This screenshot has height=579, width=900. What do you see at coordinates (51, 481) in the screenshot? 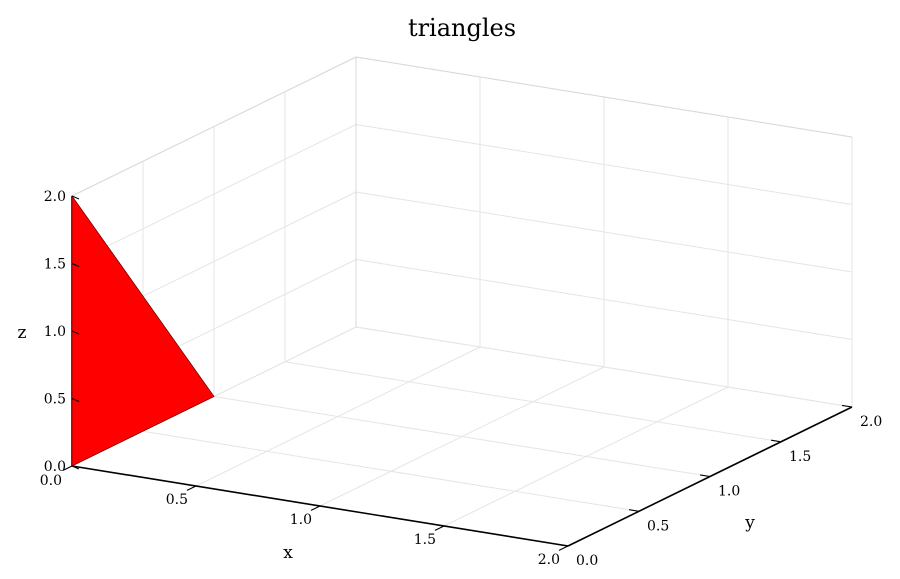
I see `x-tick-label: 0.0` at bounding box center [51, 481].